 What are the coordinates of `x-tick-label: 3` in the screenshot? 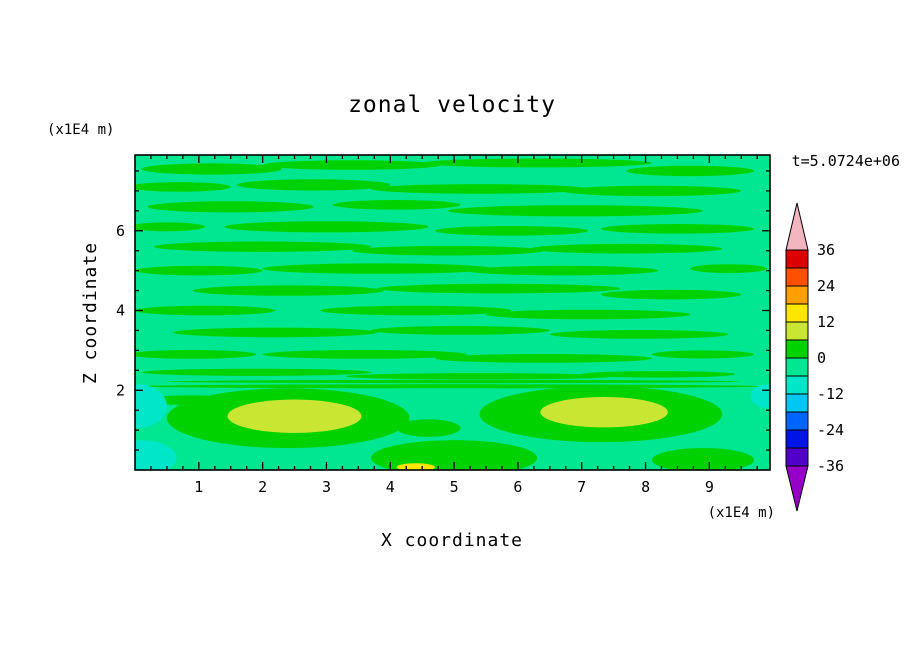 It's located at (326, 487).